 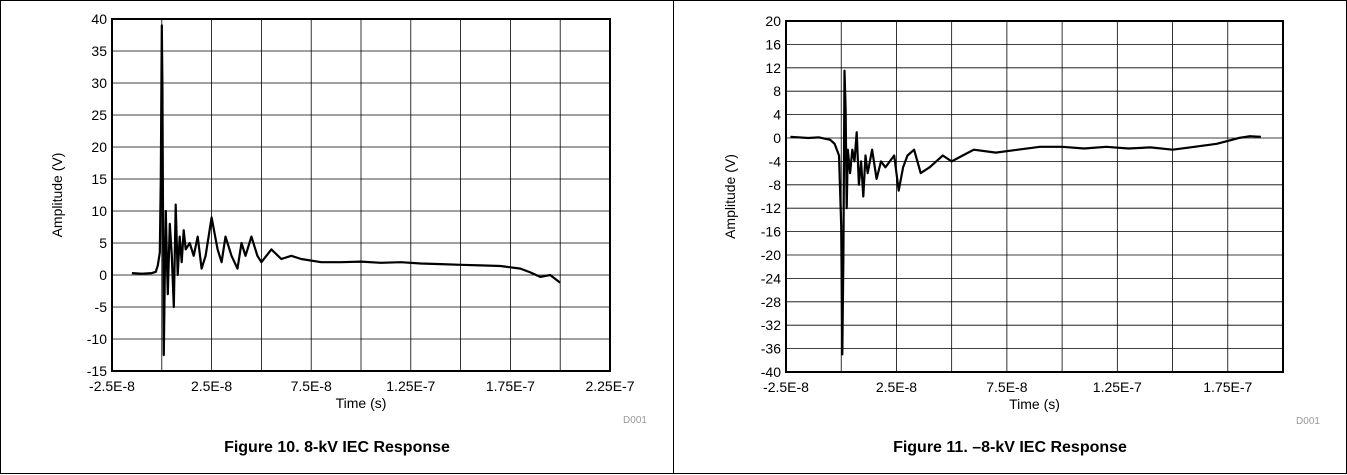 What do you see at coordinates (775, 185) in the screenshot?
I see `y-tick-label: -8` at bounding box center [775, 185].